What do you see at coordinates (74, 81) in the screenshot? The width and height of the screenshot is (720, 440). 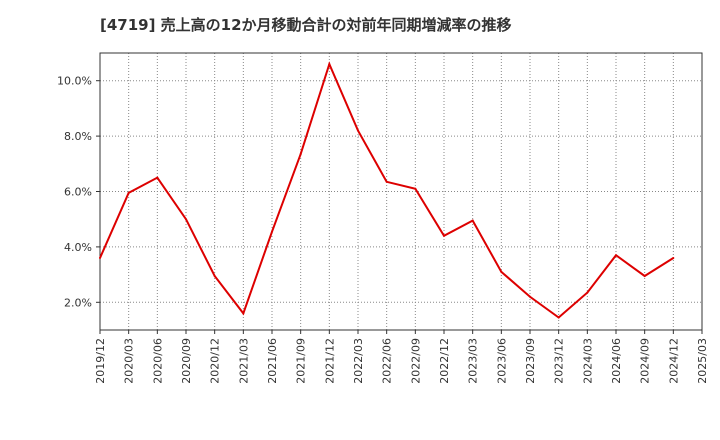 I see `y-tick-label: 10.0%` at bounding box center [74, 81].